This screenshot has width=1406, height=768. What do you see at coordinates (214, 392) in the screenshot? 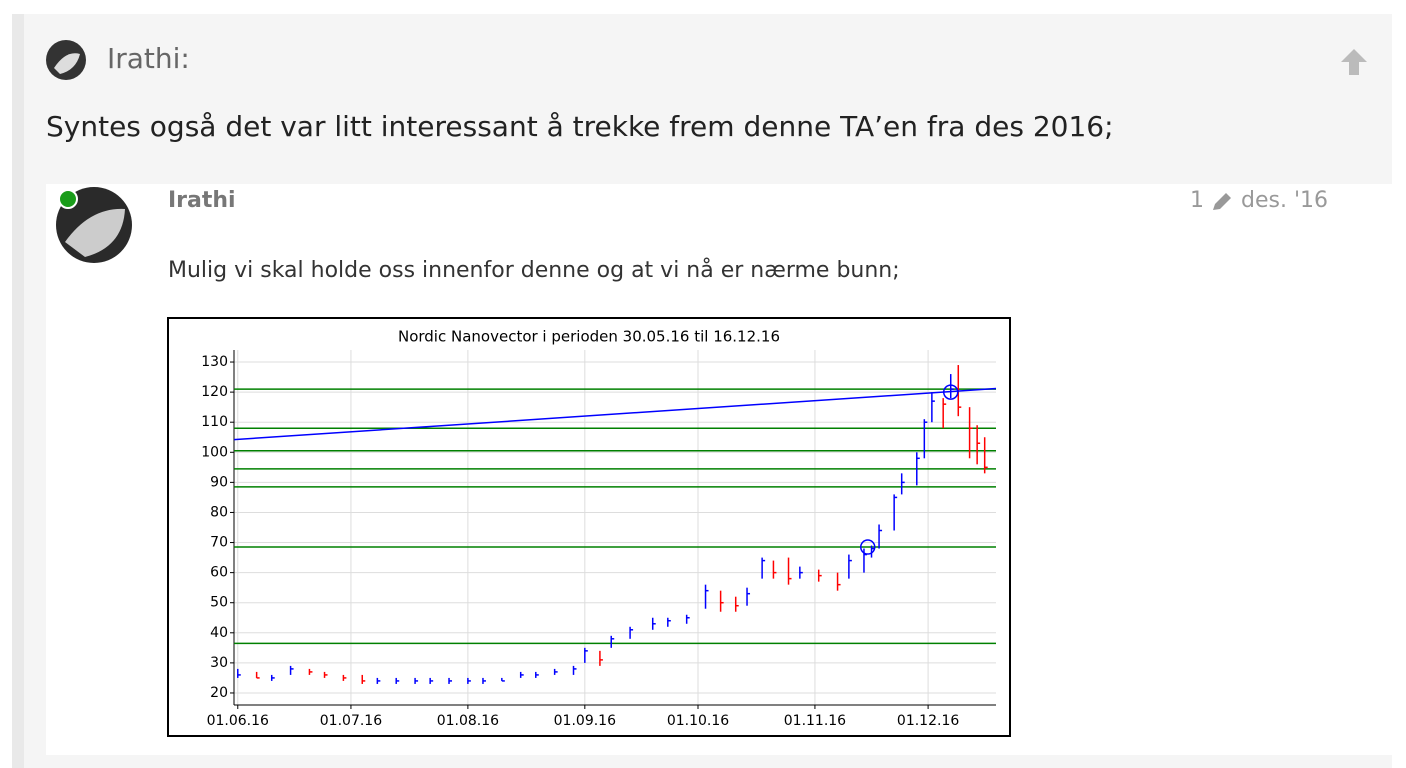
I see `y-tick-label: 120` at bounding box center [214, 392].